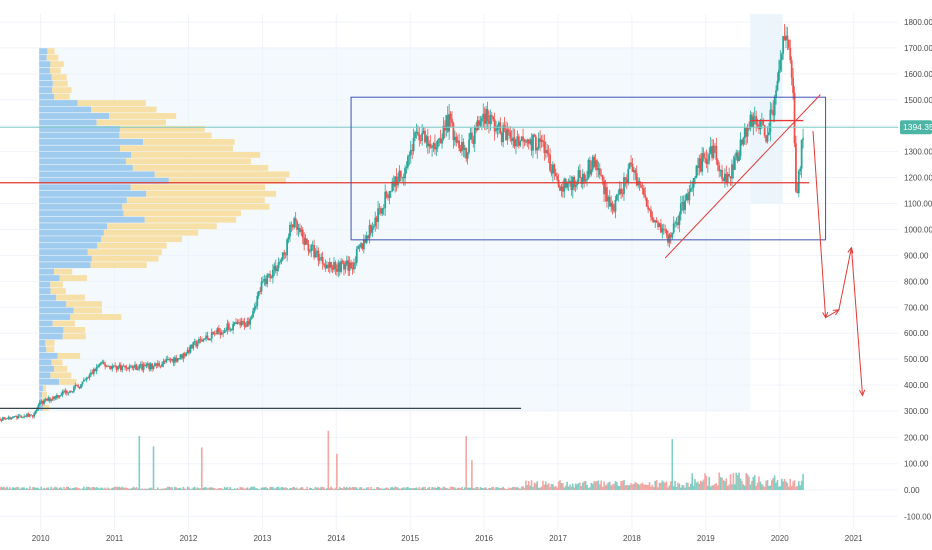 This screenshot has width=932, height=550. Describe the element at coordinates (742, 176) in the screenshot. I see `trend-line` at that location.